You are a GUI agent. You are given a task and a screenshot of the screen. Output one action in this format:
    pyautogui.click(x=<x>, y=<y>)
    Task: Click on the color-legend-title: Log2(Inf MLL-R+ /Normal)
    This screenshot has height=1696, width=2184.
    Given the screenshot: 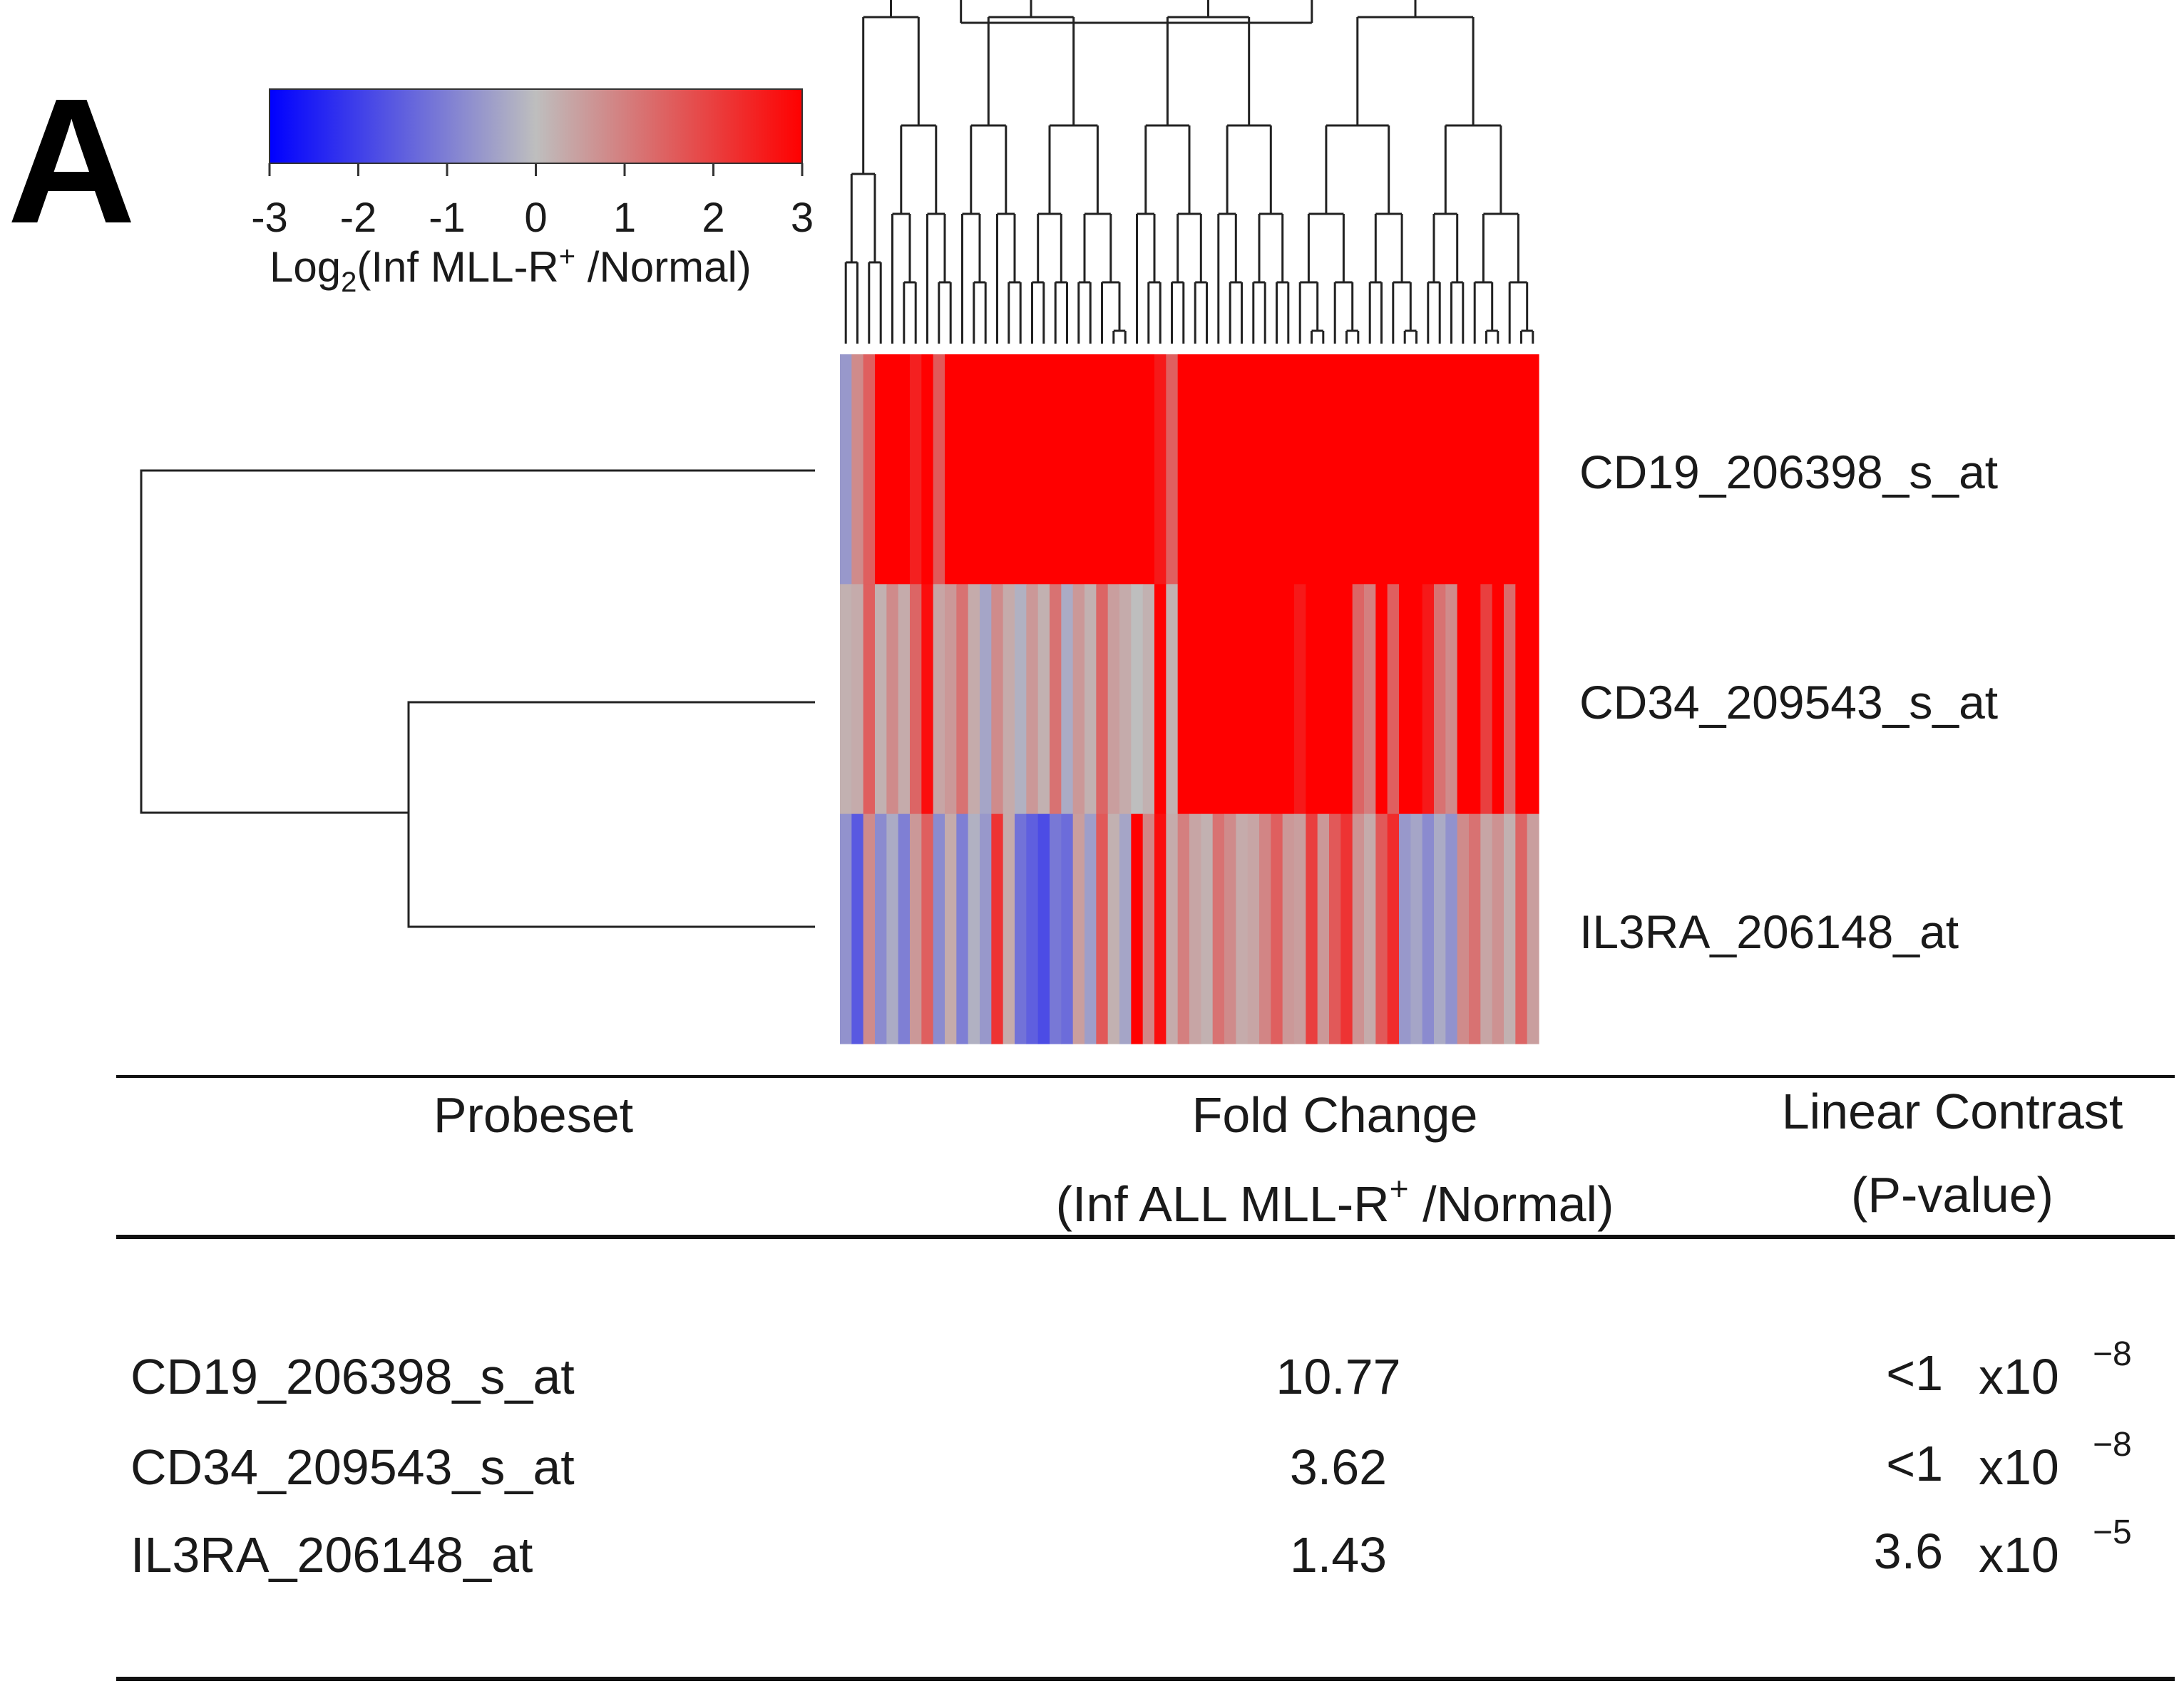 What is the action you would take?
    pyautogui.click(x=511, y=269)
    